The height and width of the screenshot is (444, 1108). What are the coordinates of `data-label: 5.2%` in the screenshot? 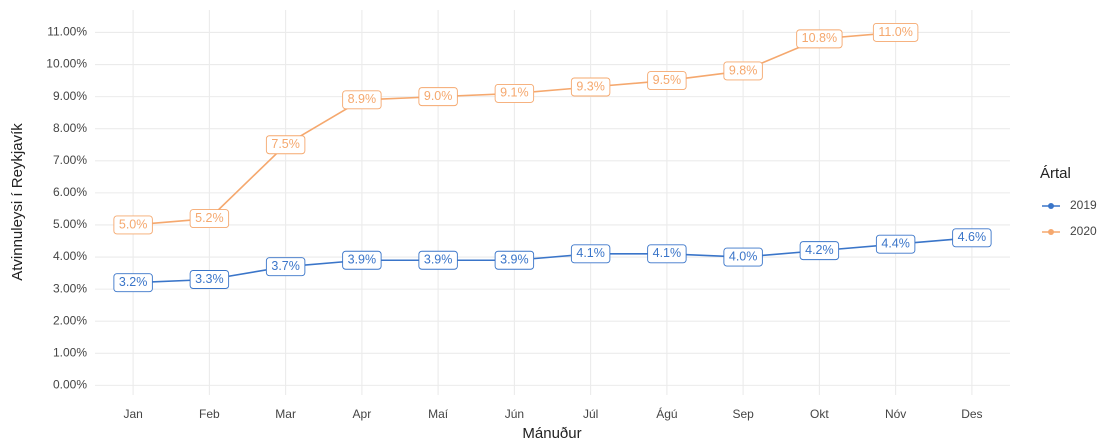 It's located at (209, 218).